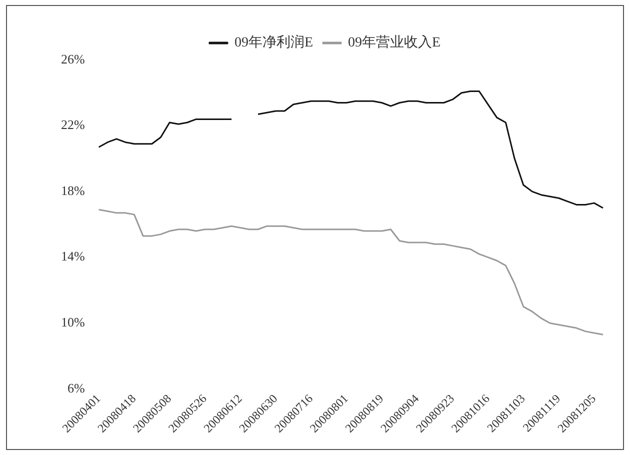 Image resolution: width=630 pixels, height=455 pixels. What do you see at coordinates (72, 190) in the screenshot?
I see `y-tick-label: 18%` at bounding box center [72, 190].